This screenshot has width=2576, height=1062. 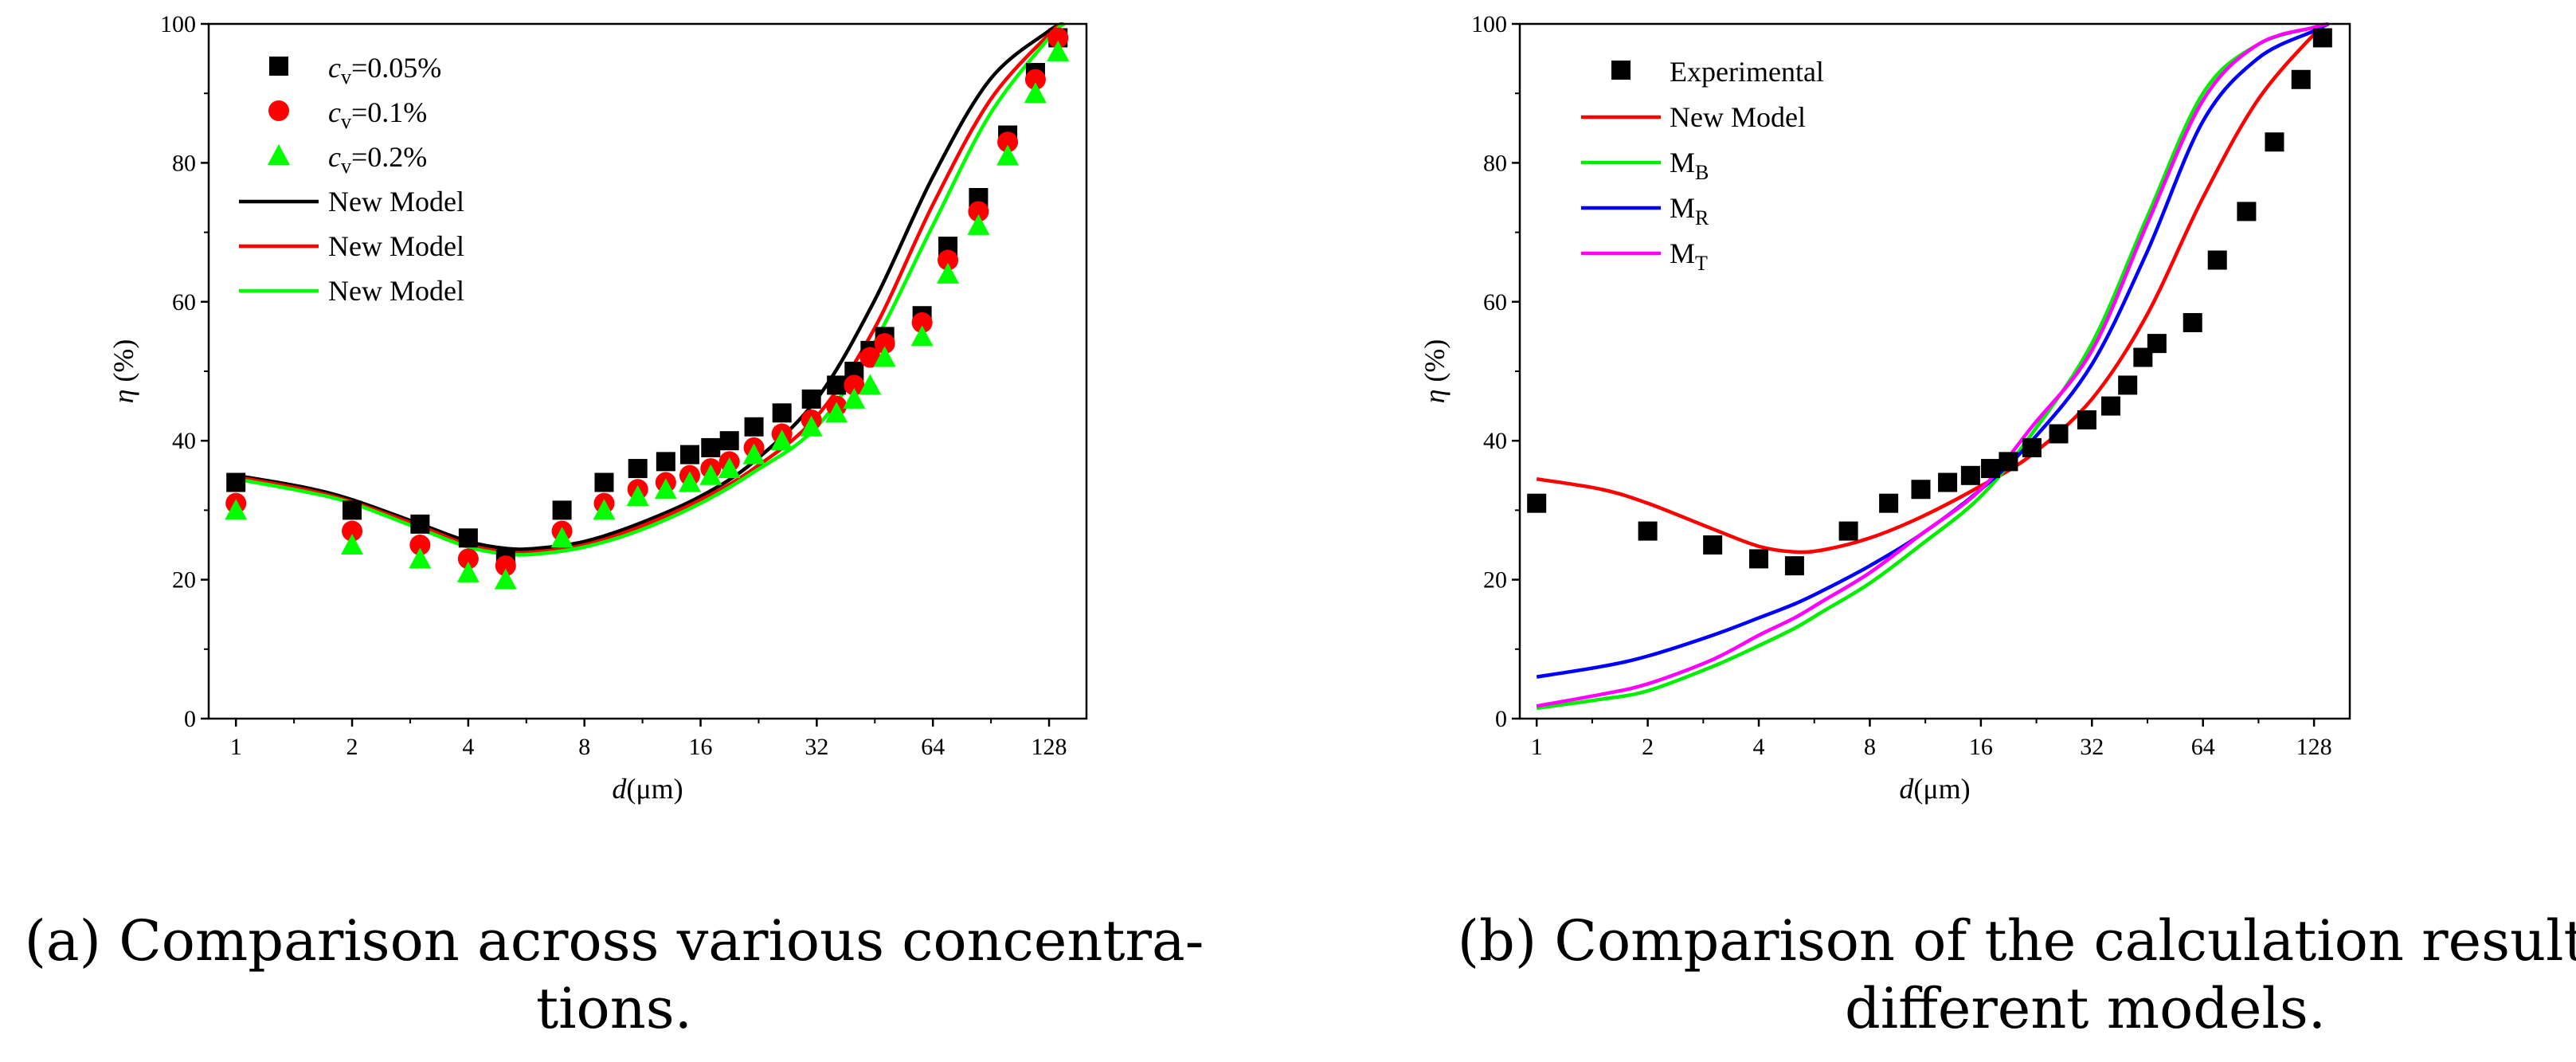 I want to click on legend-label-value: =0.05%, so click(x=396, y=68).